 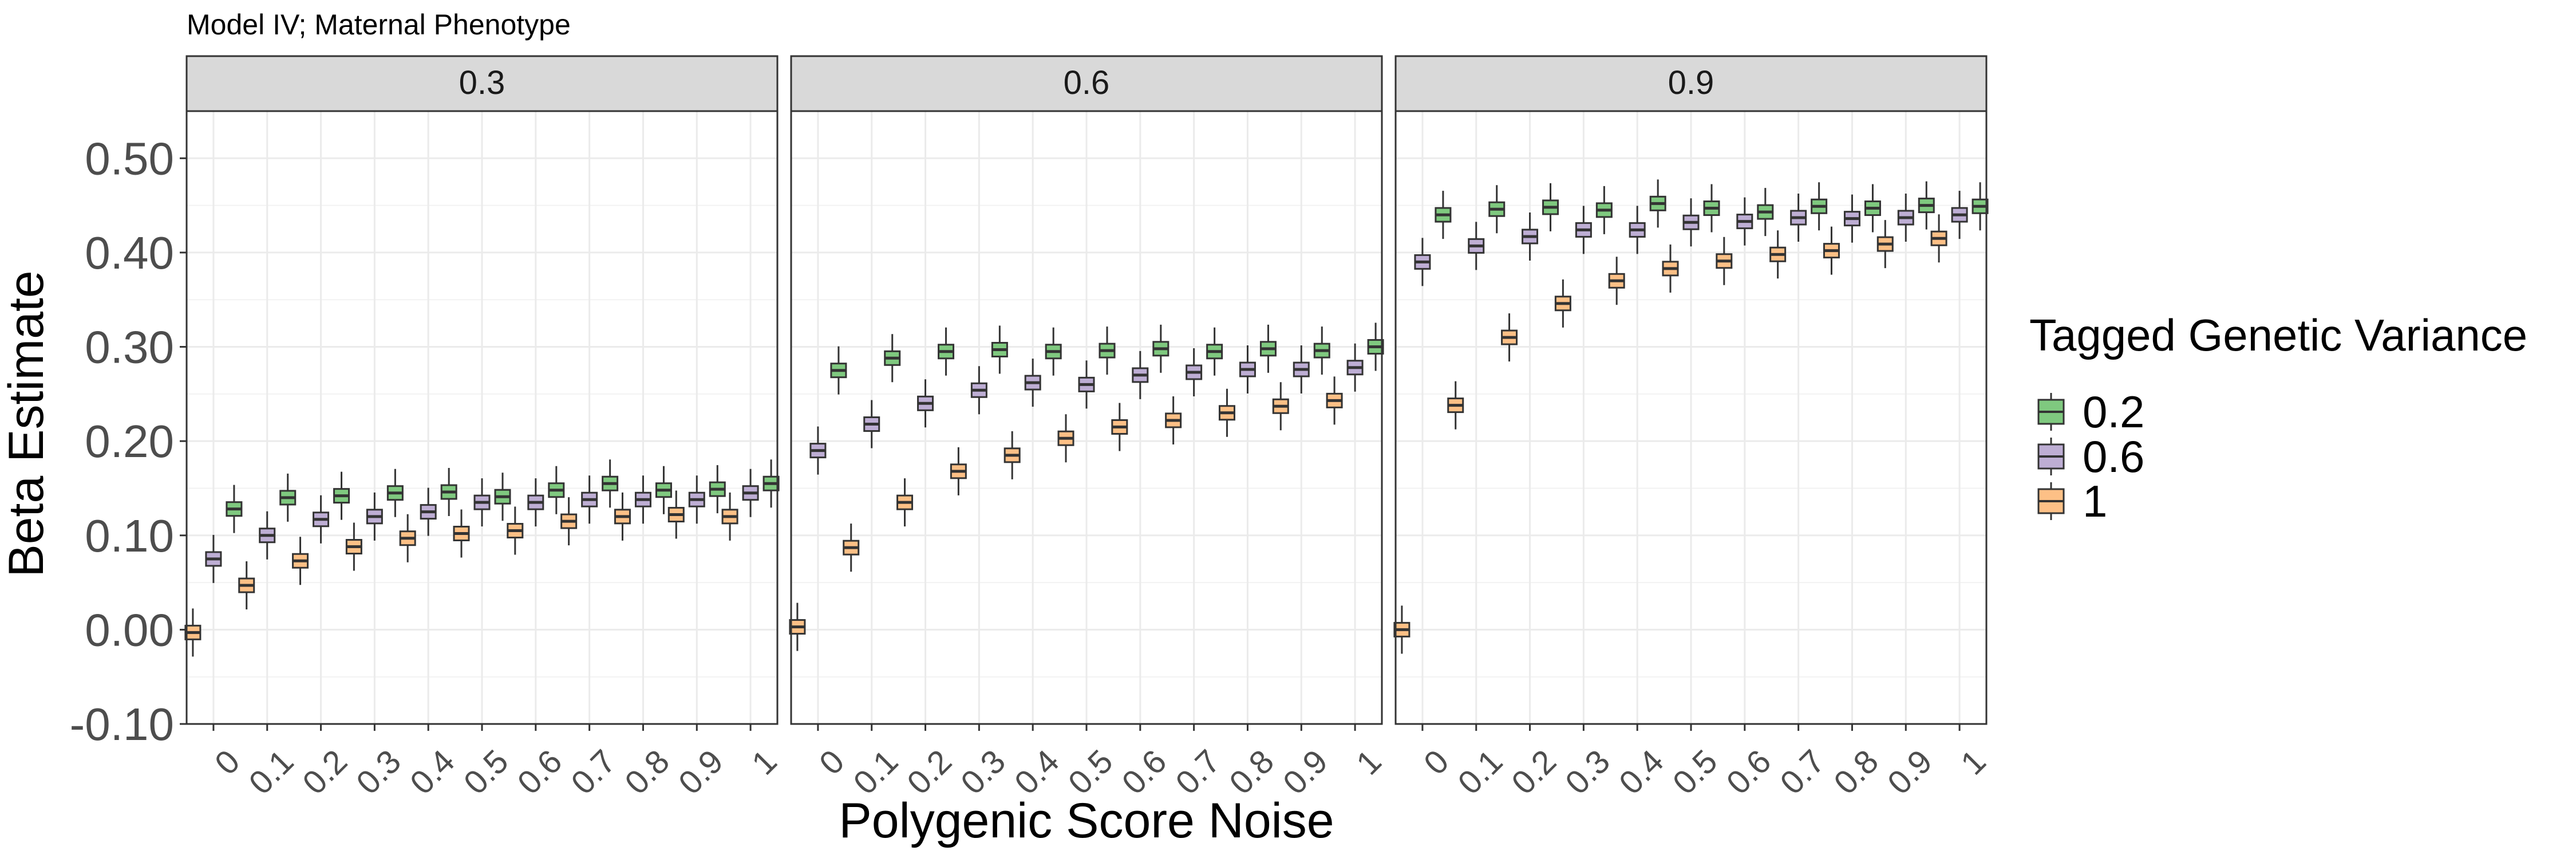 I want to click on x-tick-label: 0.3, so click(x=1587, y=773).